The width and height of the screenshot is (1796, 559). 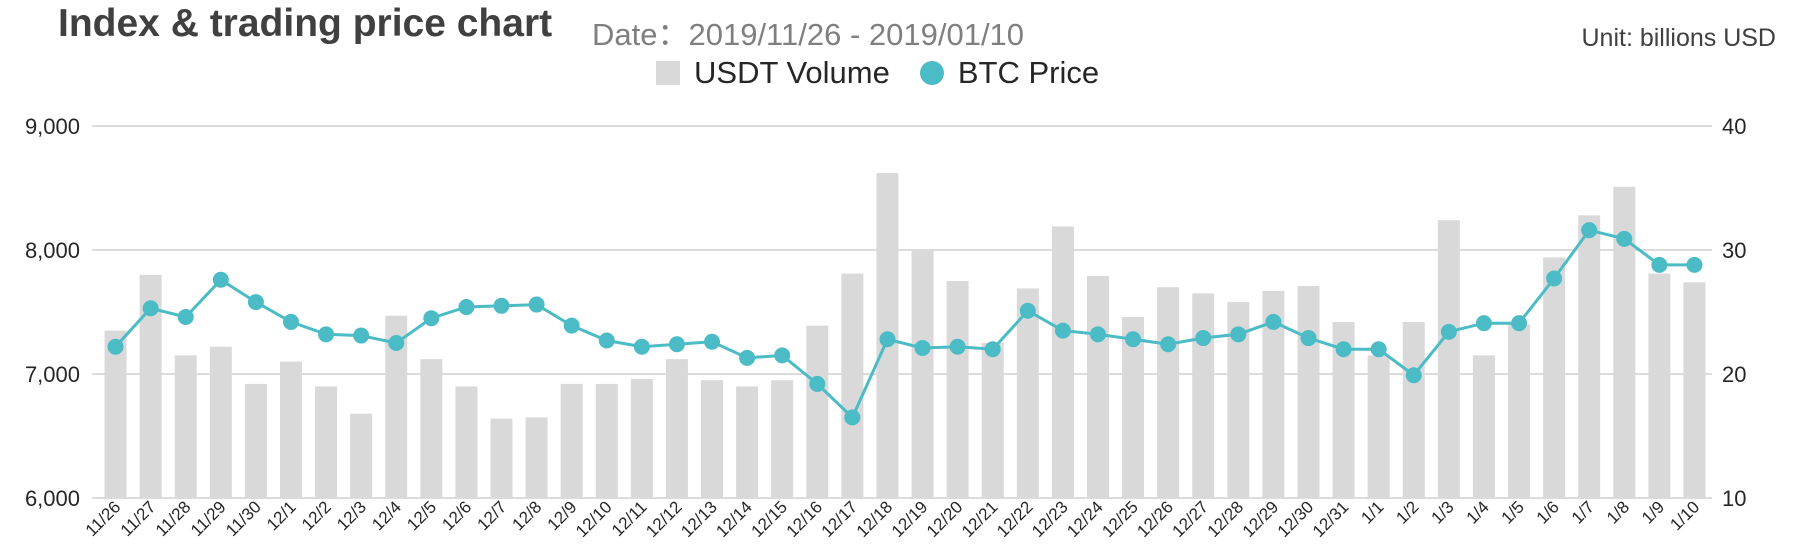 What do you see at coordinates (1583, 512) in the screenshot?
I see `x-axis-tick-label: 1/7` at bounding box center [1583, 512].